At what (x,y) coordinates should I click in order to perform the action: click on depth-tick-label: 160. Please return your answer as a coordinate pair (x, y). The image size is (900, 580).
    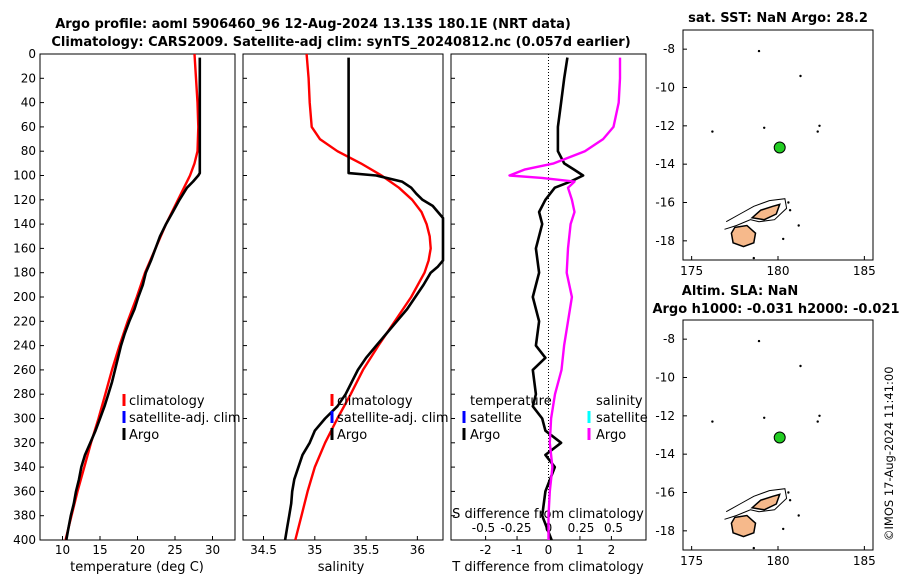
    Looking at the image, I should click on (24, 248).